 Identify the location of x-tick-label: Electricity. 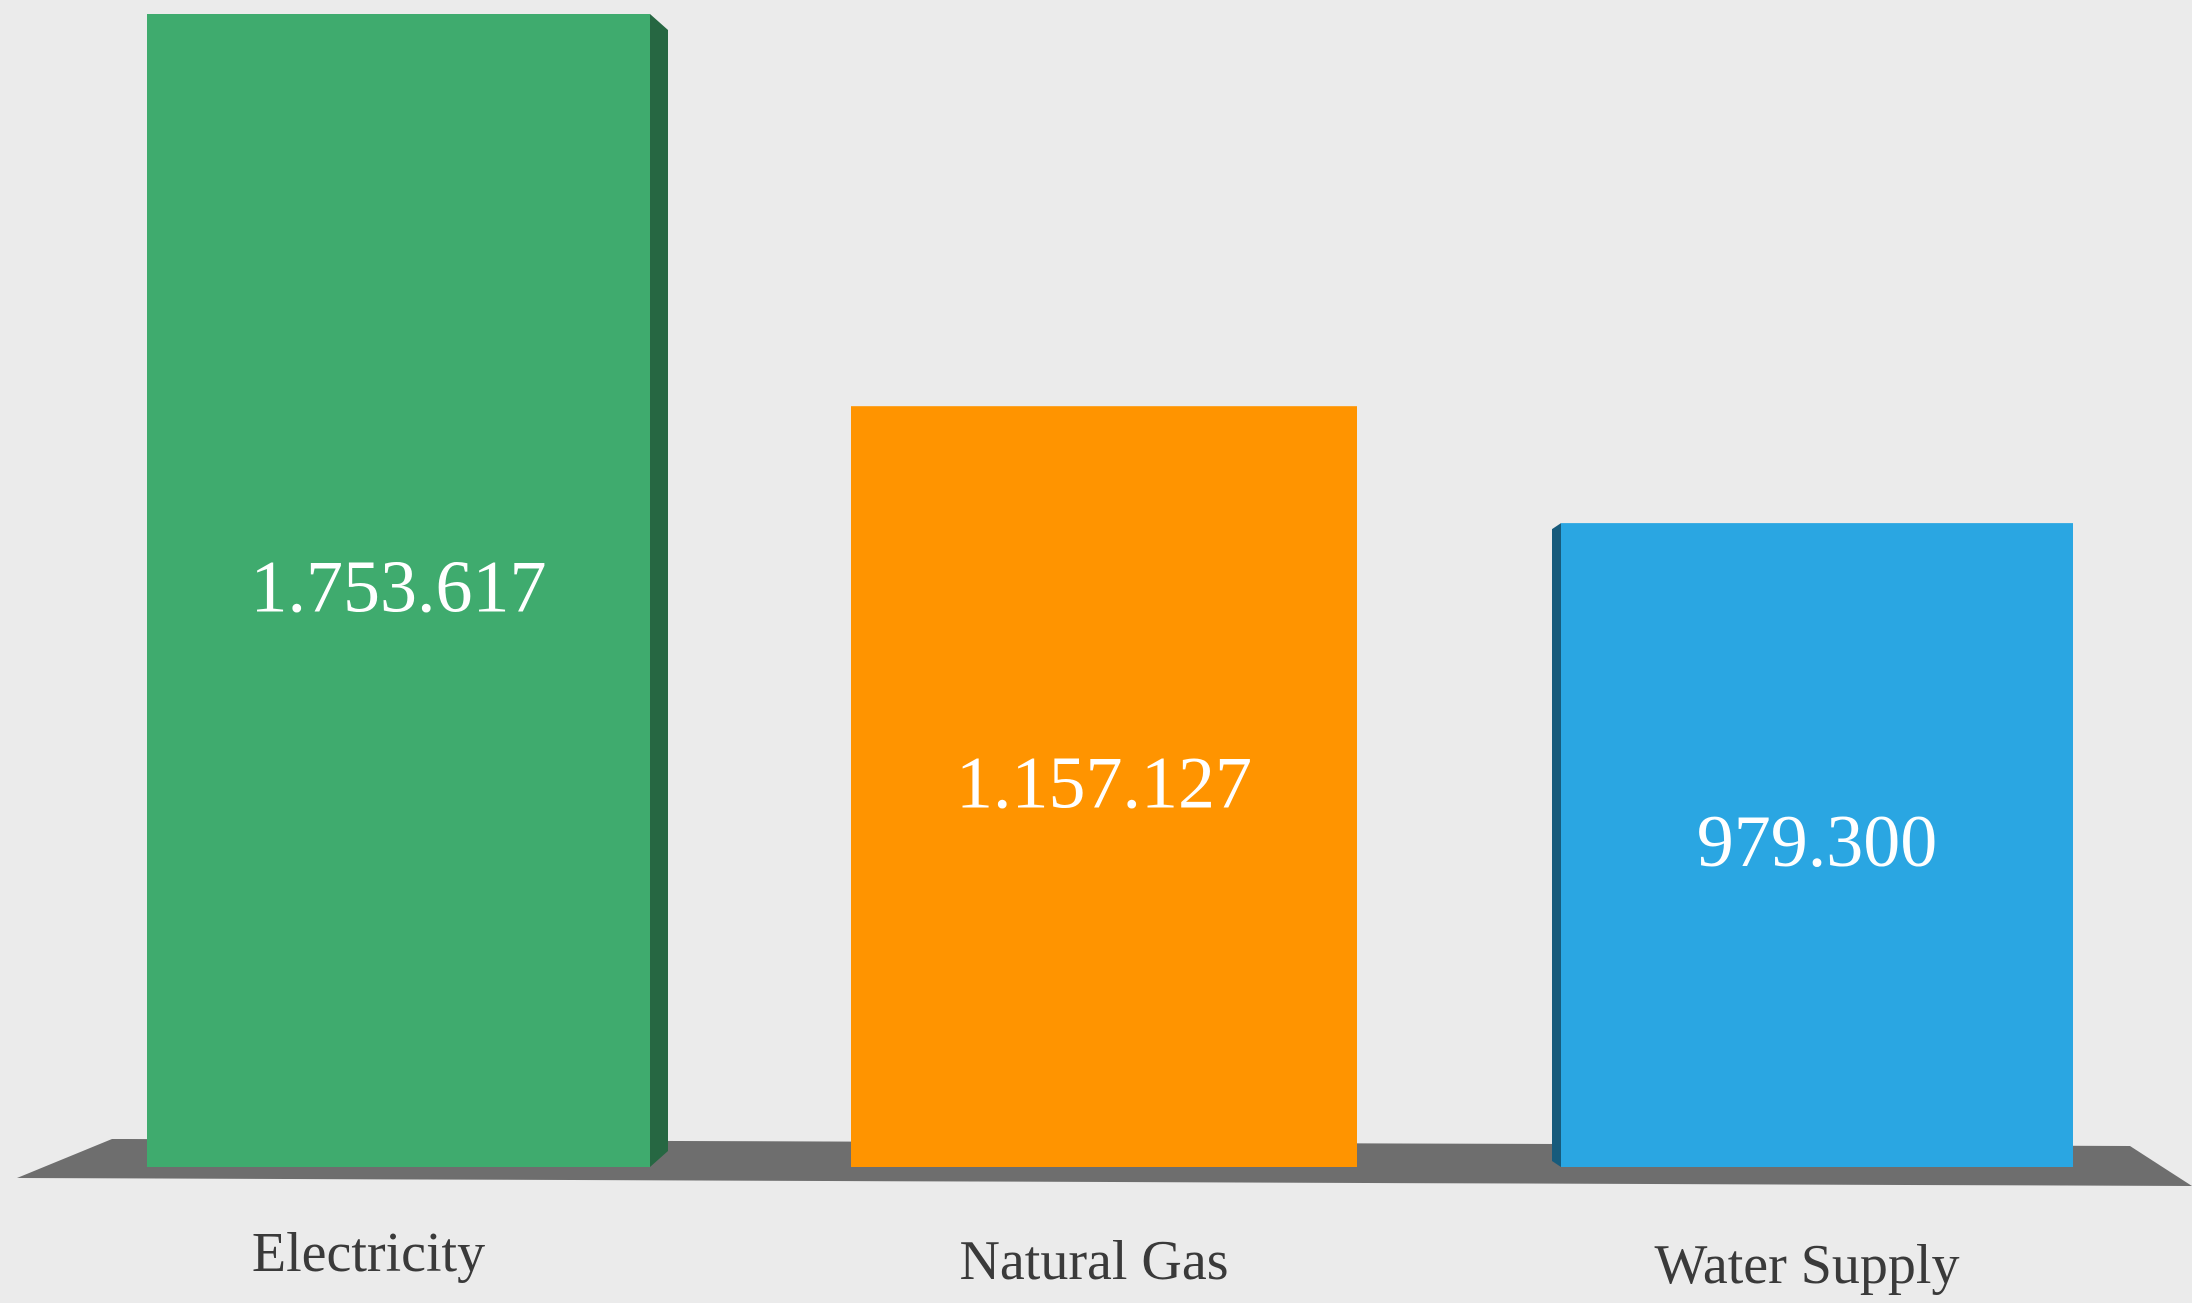
(368, 1253).